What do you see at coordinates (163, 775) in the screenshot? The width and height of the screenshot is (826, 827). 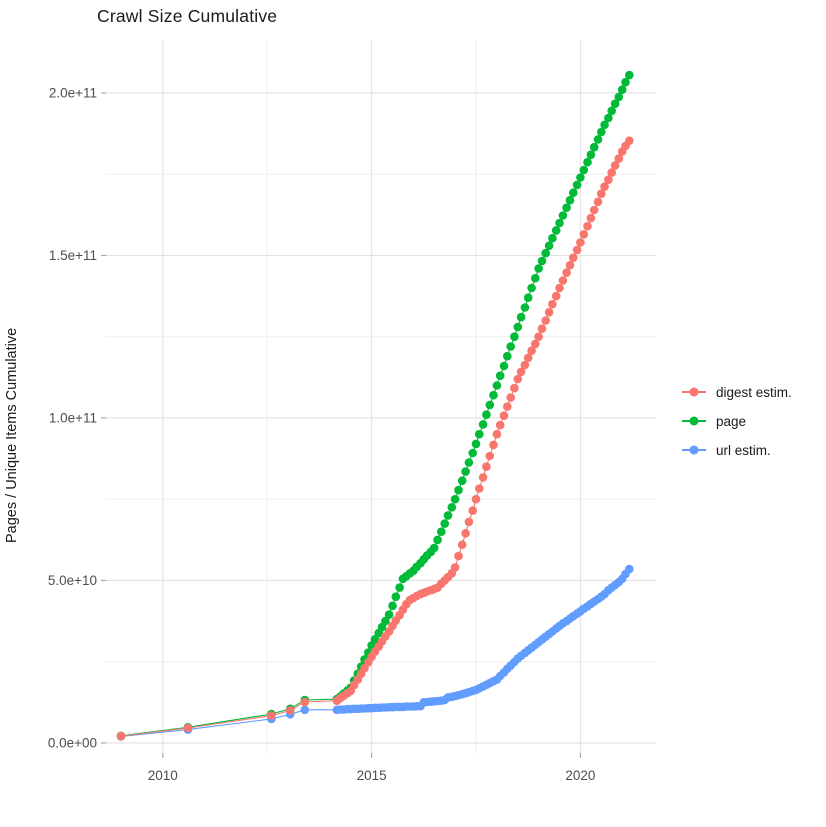 I see `svg-text: 2010` at bounding box center [163, 775].